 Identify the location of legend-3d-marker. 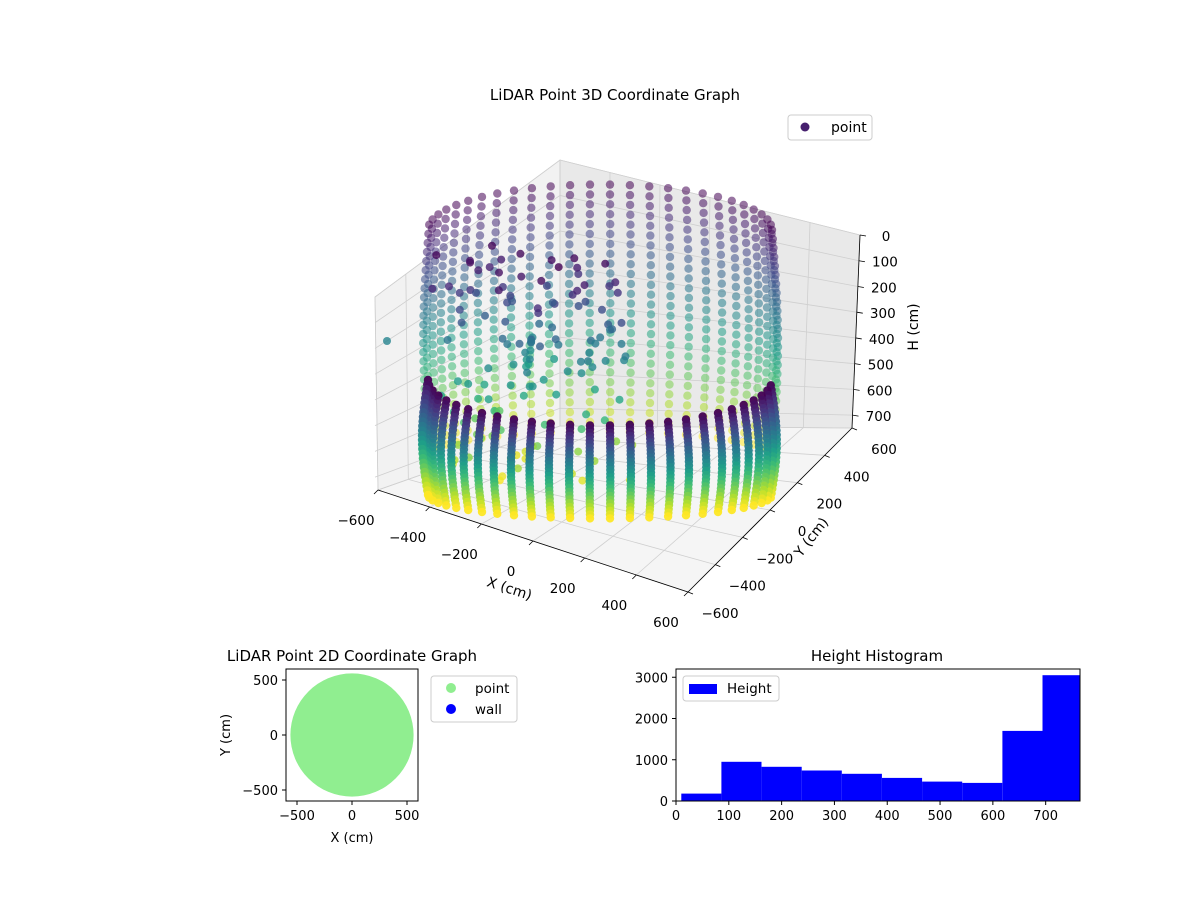
(805, 127).